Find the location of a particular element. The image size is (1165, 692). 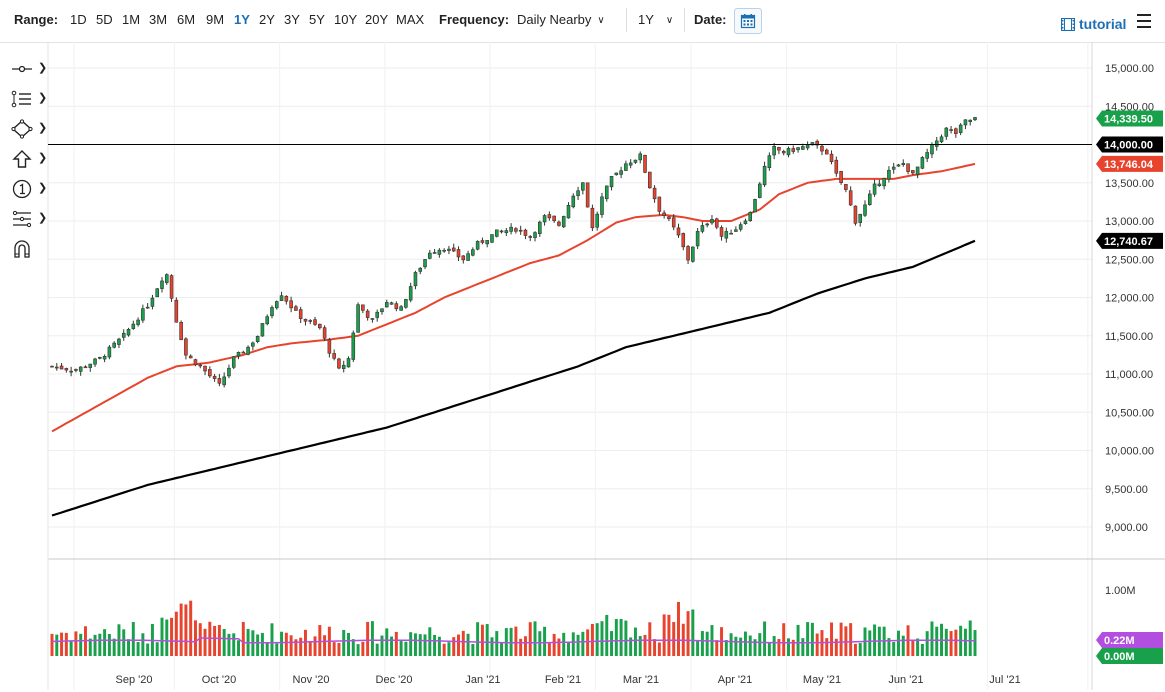

last-price-badge: 14,339.50 is located at coordinates (1129, 118).